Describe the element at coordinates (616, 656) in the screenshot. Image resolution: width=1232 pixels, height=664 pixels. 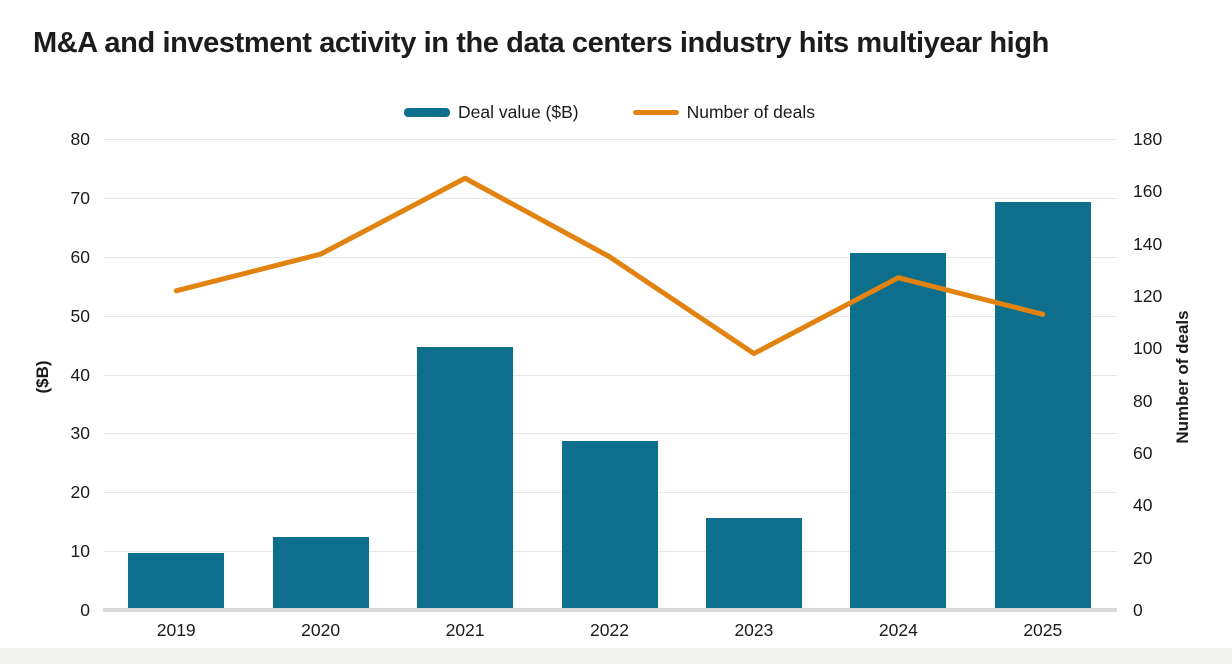
I see `footer-strip` at that location.